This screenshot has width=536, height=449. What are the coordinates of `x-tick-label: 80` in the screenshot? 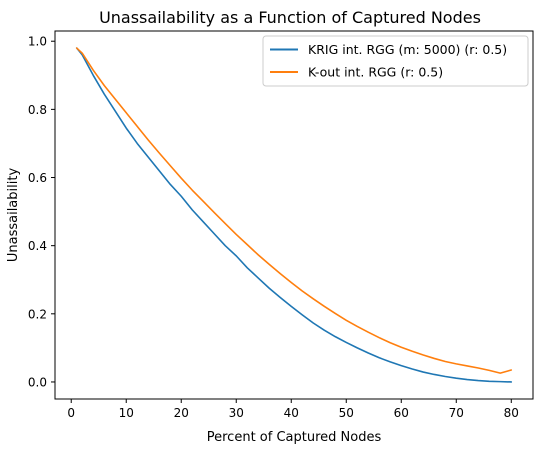 It's located at (511, 413).